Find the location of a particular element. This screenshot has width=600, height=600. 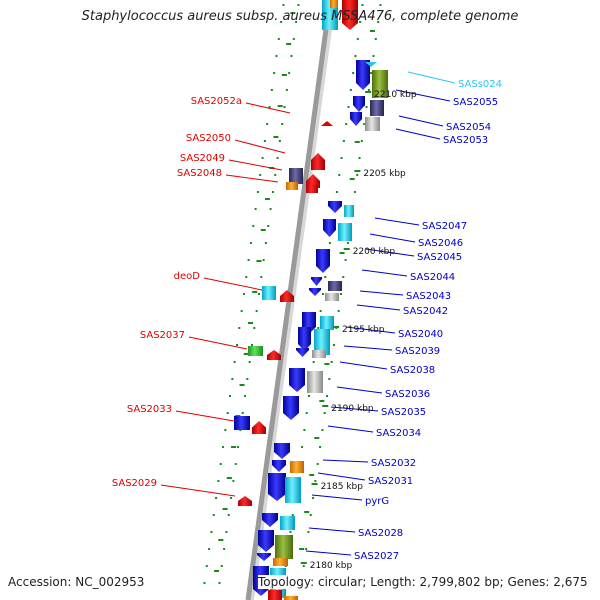

right-gene-label: SAS2053 is located at coordinates (465, 140).